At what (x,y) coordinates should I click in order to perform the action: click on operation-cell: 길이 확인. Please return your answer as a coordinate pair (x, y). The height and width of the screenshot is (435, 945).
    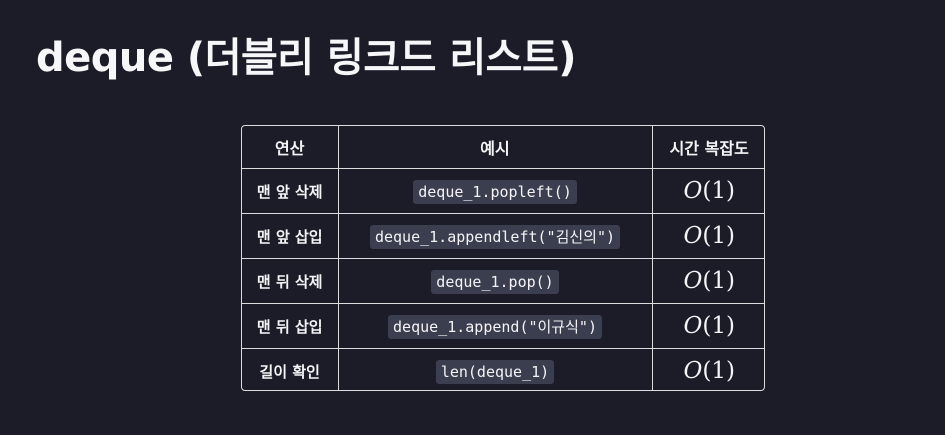
    Looking at the image, I should click on (290, 369).